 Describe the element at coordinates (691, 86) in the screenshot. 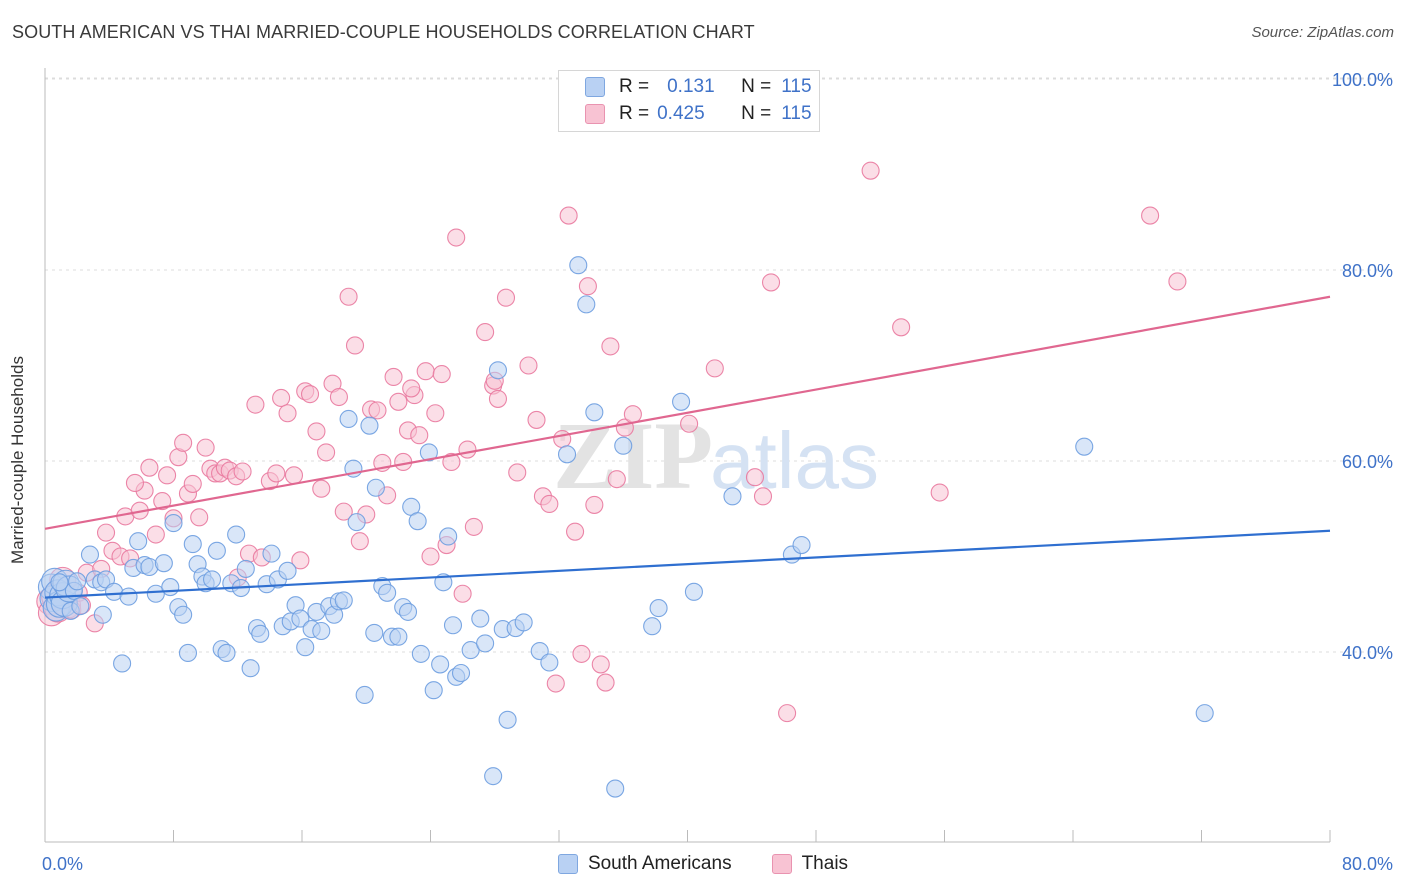

I see `r-value: 0.131` at that location.